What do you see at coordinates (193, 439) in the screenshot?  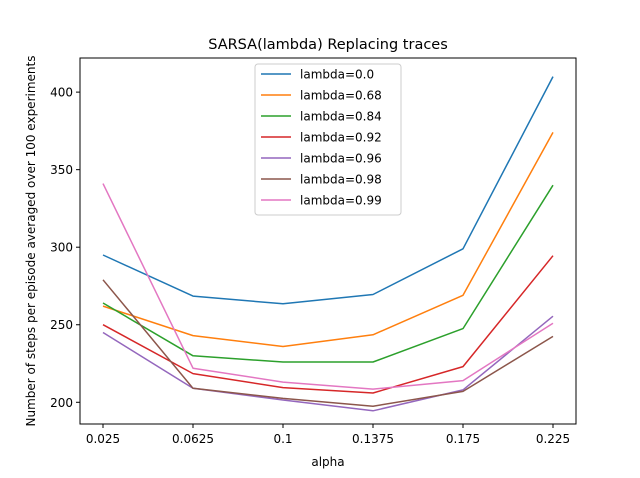 I see `x-tick-label: 0.0625` at bounding box center [193, 439].